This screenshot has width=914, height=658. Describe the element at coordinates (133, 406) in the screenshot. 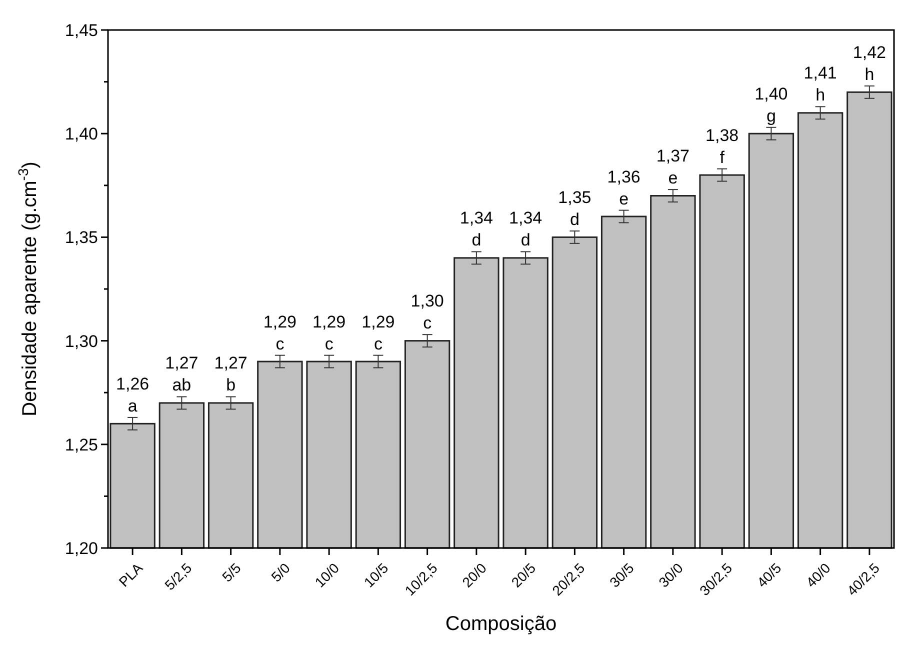

I see `annotation: a` at that location.